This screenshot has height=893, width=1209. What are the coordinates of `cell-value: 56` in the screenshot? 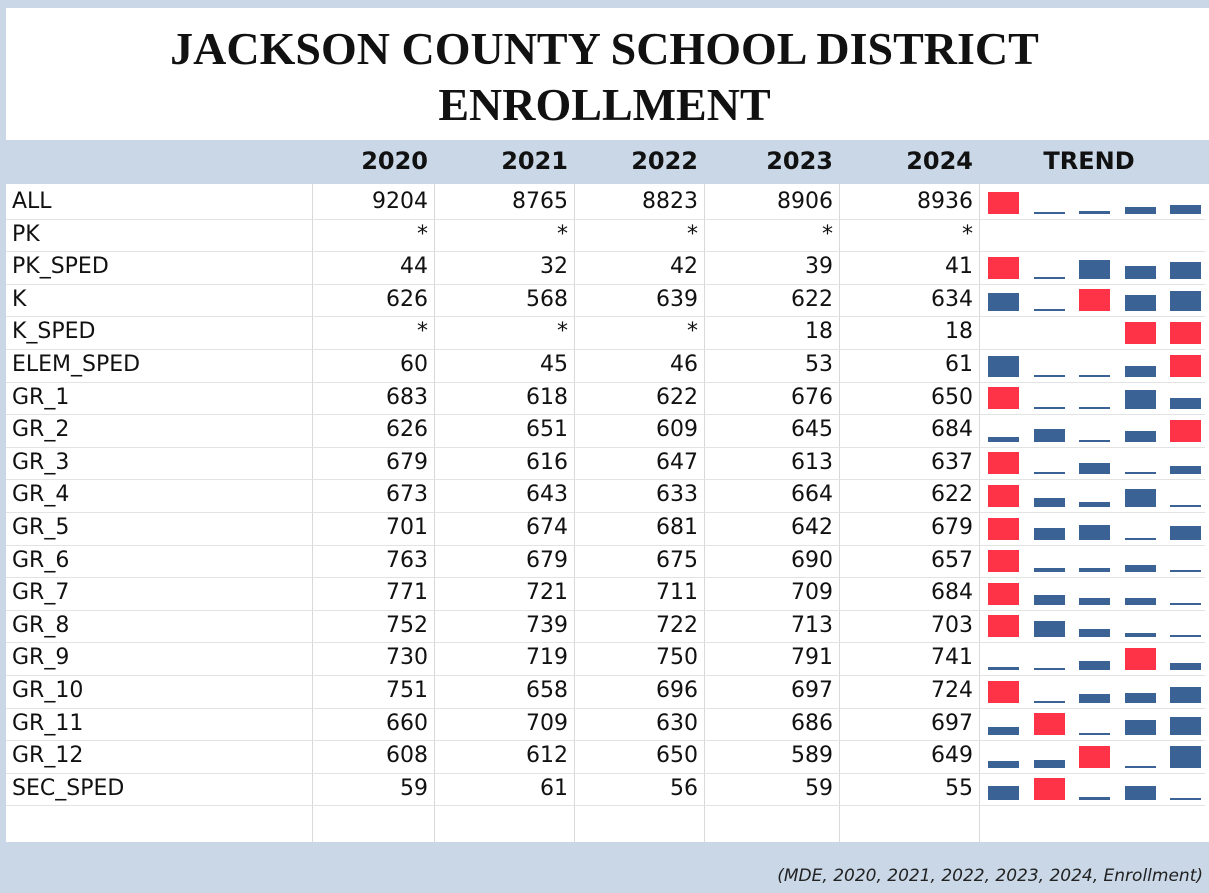 It's located at (684, 788).